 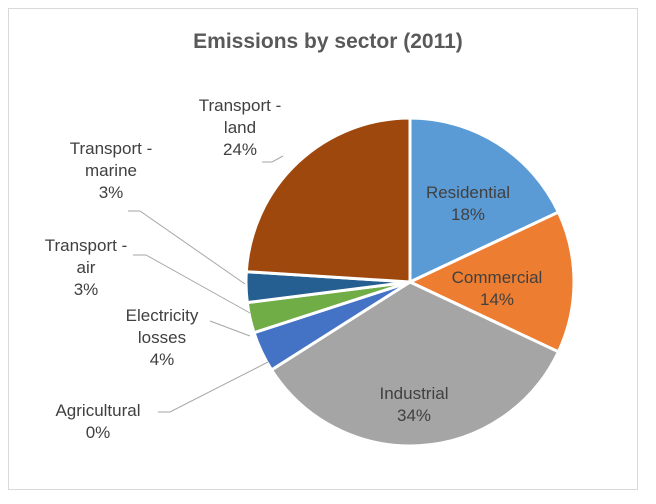 I want to click on leader-line-electricity-losses, so click(x=230, y=328).